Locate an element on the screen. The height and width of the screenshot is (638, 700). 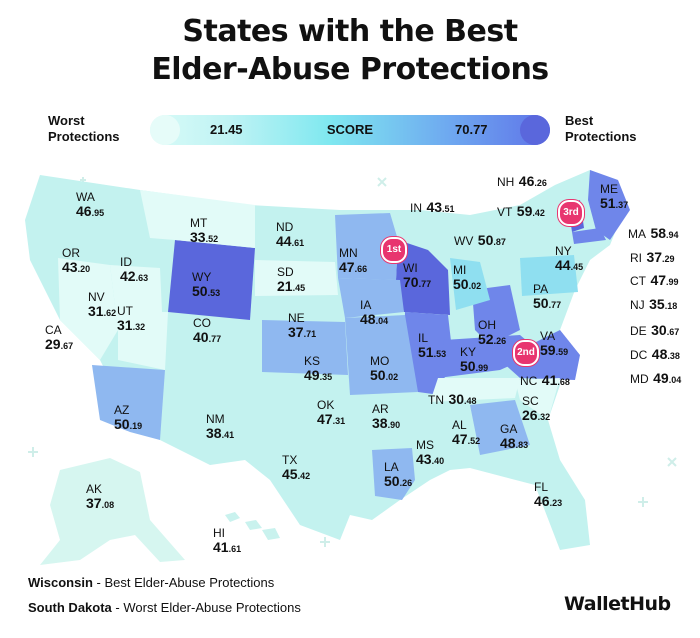
state-abbrev: NE is located at coordinates (296, 318).